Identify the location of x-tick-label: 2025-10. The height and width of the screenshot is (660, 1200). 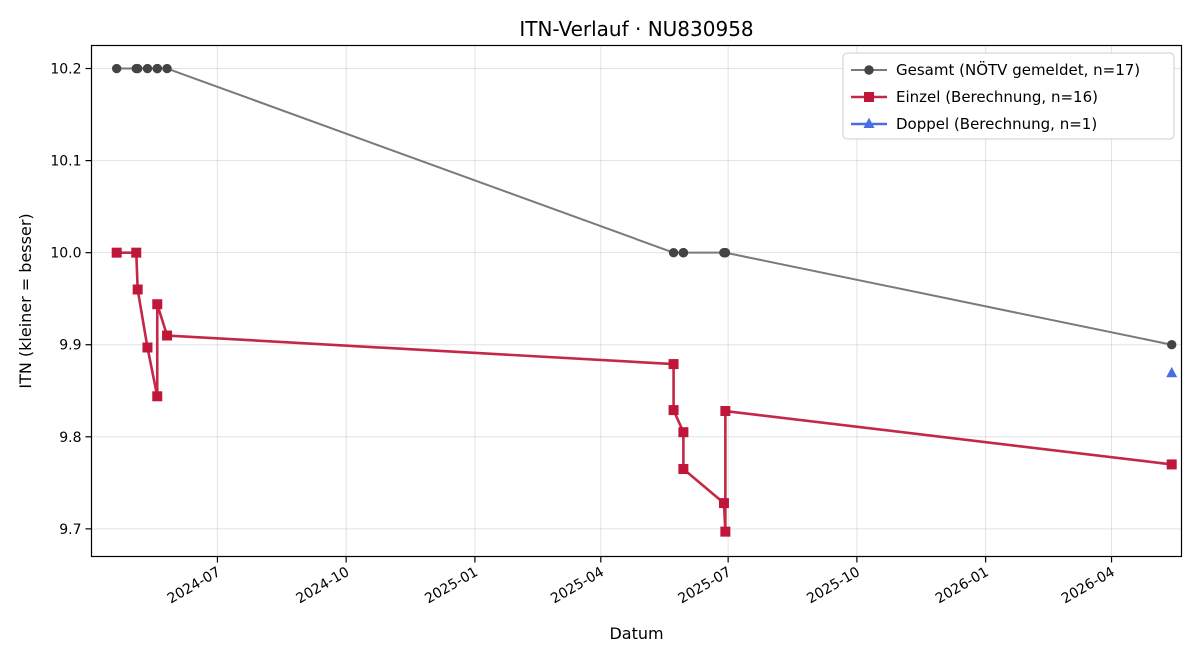
(833, 585).